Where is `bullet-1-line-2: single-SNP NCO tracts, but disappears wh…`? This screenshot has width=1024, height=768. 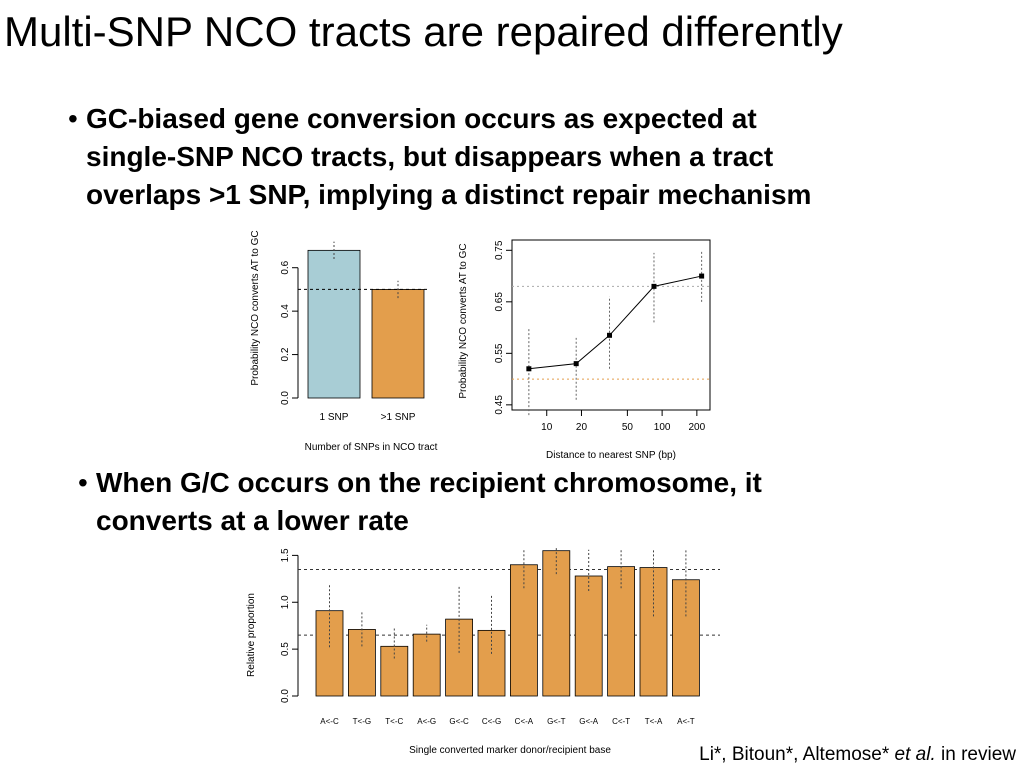
bullet-1-line-2: single-SNP NCO tracts, but disappears wh… is located at coordinates (430, 156).